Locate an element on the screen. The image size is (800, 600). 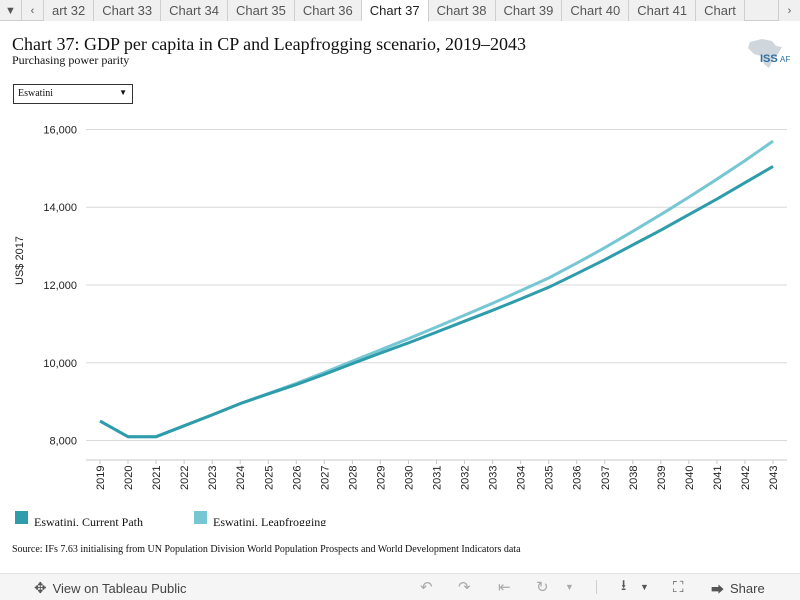
tab-chart-41: Chart 41 is located at coordinates (663, 10).